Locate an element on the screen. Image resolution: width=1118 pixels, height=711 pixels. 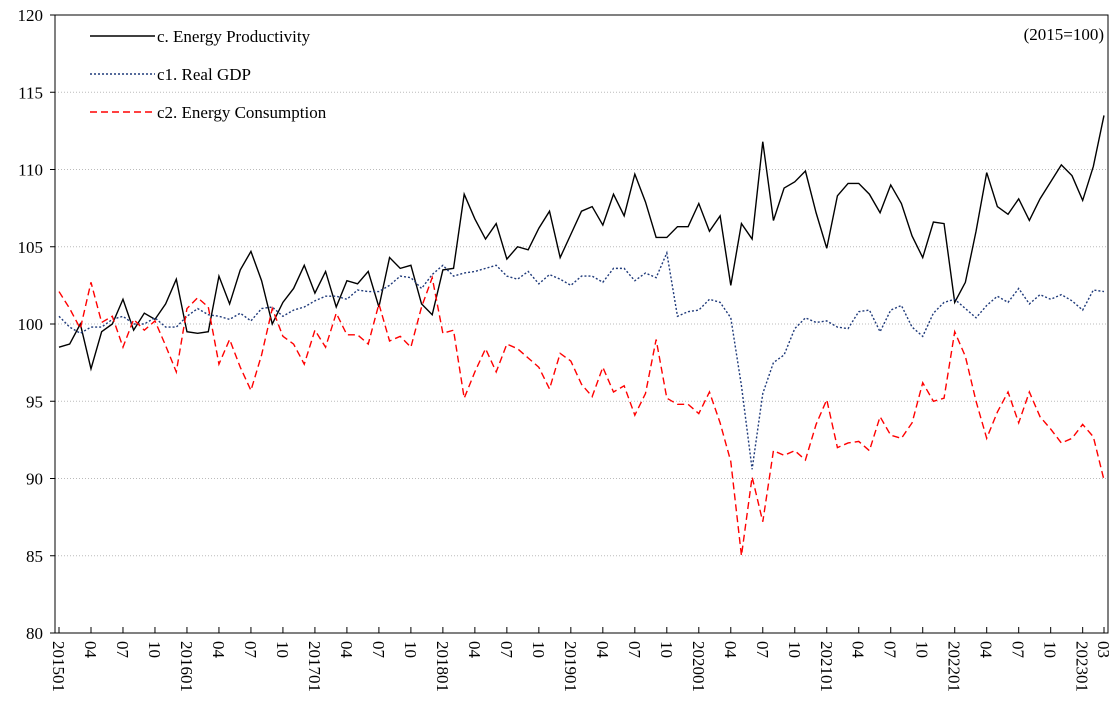
x-tick-label: 202301 is located at coordinates (1082, 666).